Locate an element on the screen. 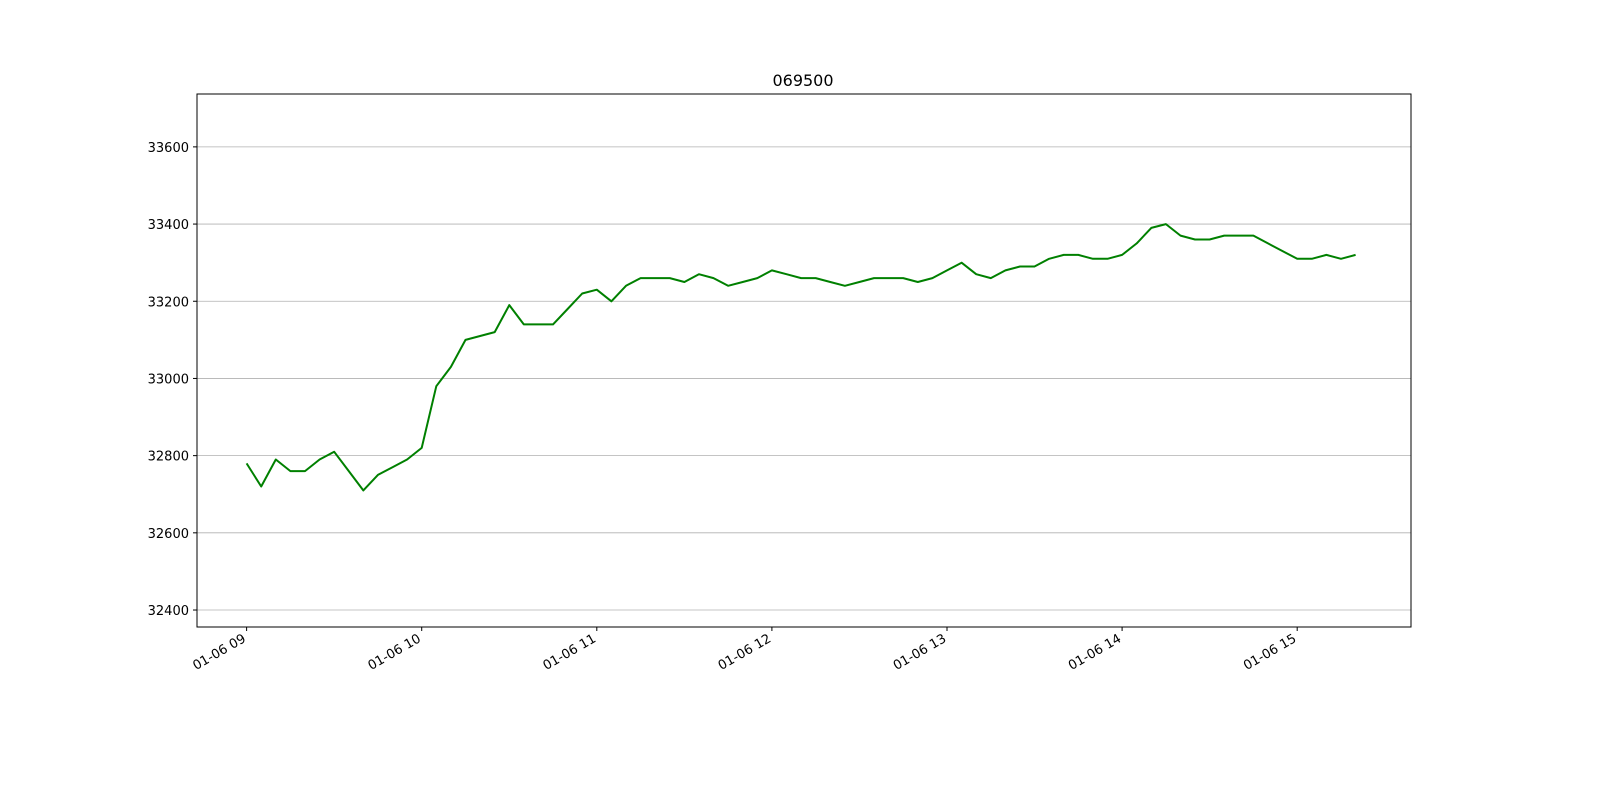 This screenshot has width=1600, height=800. x-tick-label: 01-06 15 is located at coordinates (1270, 652).